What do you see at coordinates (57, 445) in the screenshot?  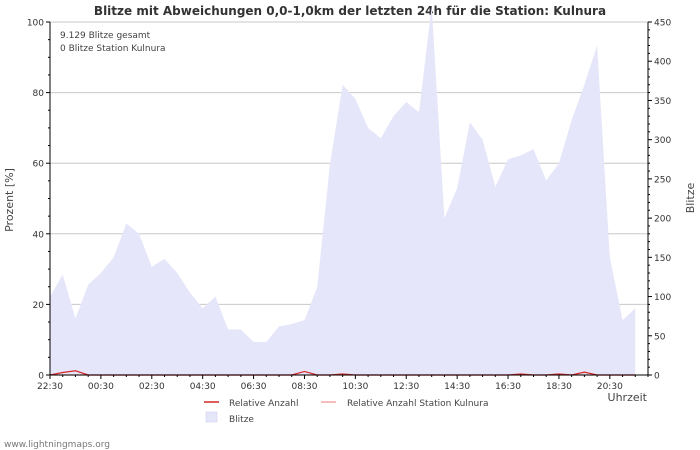 I see `footer-source: www.lightningmaps.org` at bounding box center [57, 445].